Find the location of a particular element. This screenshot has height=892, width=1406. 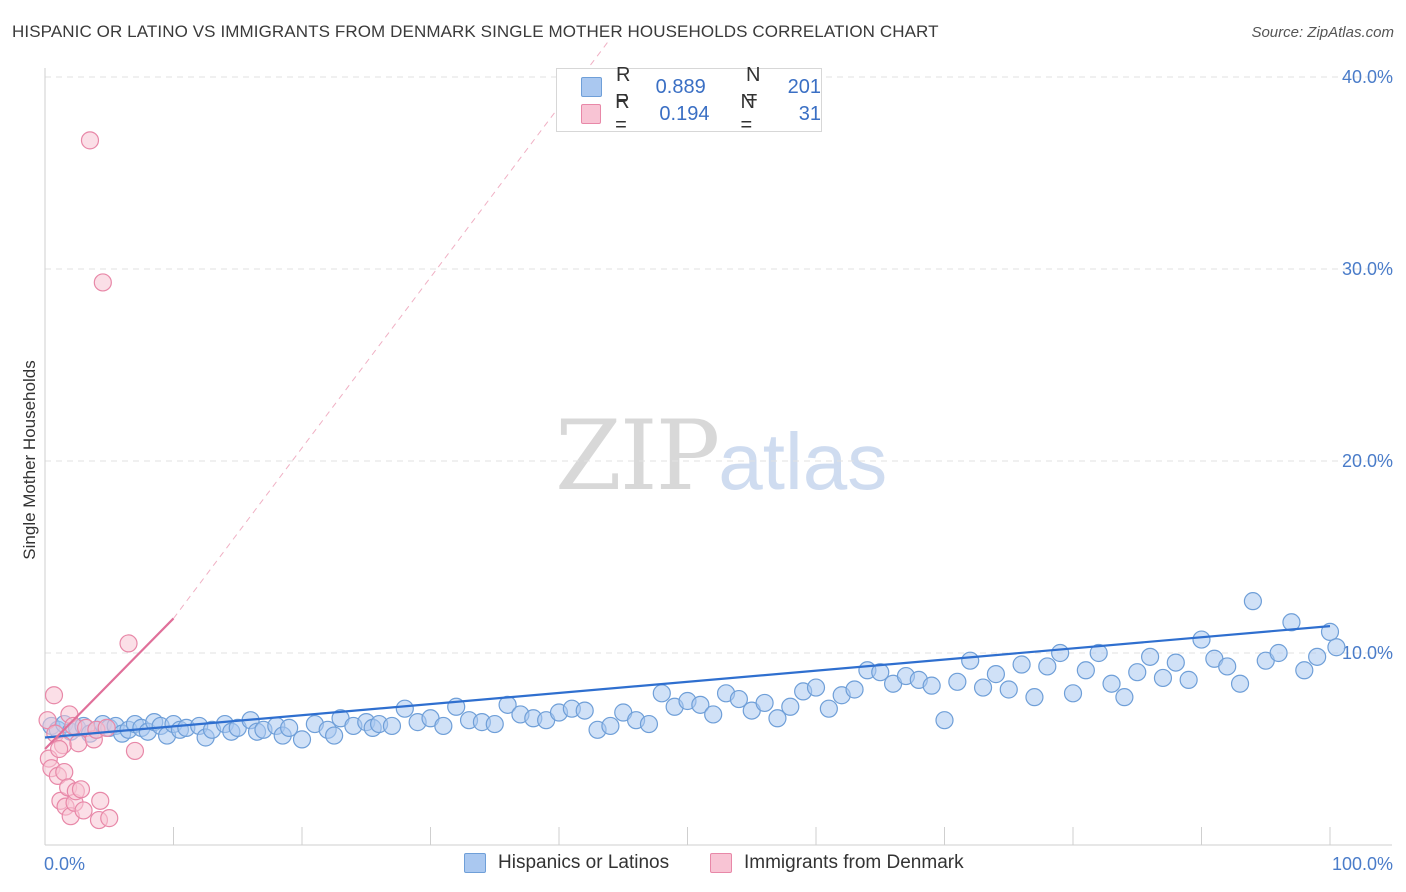

series-label-hispanic: Hispanics or Latinos is located at coordinates (584, 862).